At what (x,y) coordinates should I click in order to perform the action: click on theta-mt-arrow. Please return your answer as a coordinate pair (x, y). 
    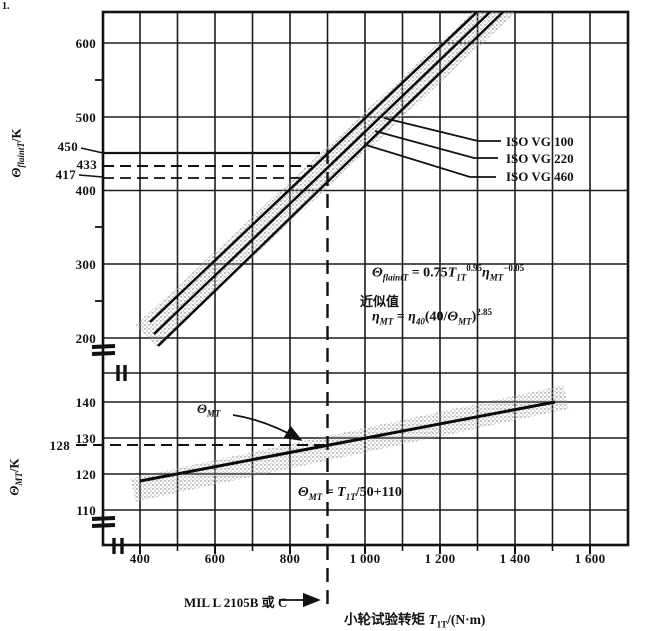
    Looking at the image, I should click on (267, 427).